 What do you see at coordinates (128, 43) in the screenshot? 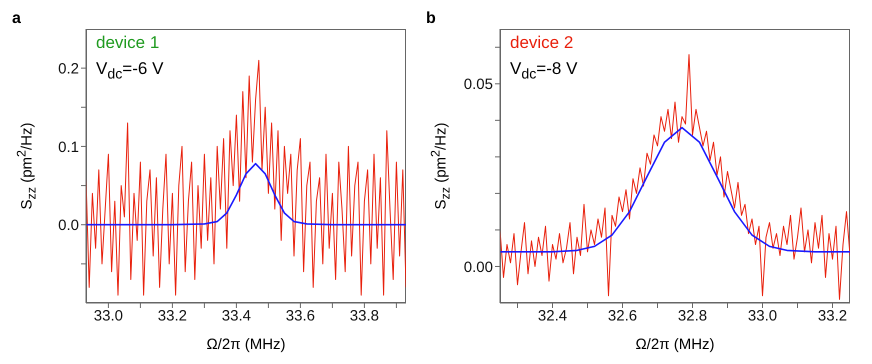
I see `annotation: device 1` at bounding box center [128, 43].